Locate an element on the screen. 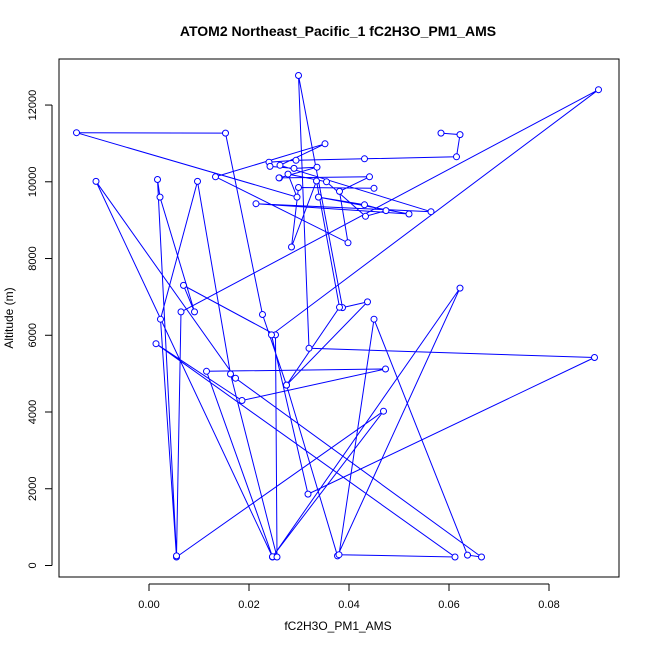 The image size is (650, 650). y-tick-label: 2000 is located at coordinates (33, 489).